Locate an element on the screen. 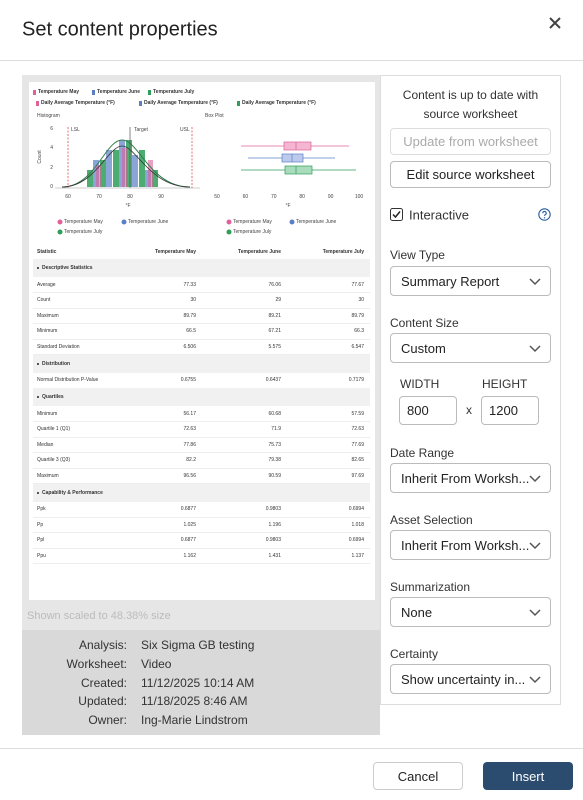 This screenshot has height=800, width=583. help-icon is located at coordinates (544, 214).